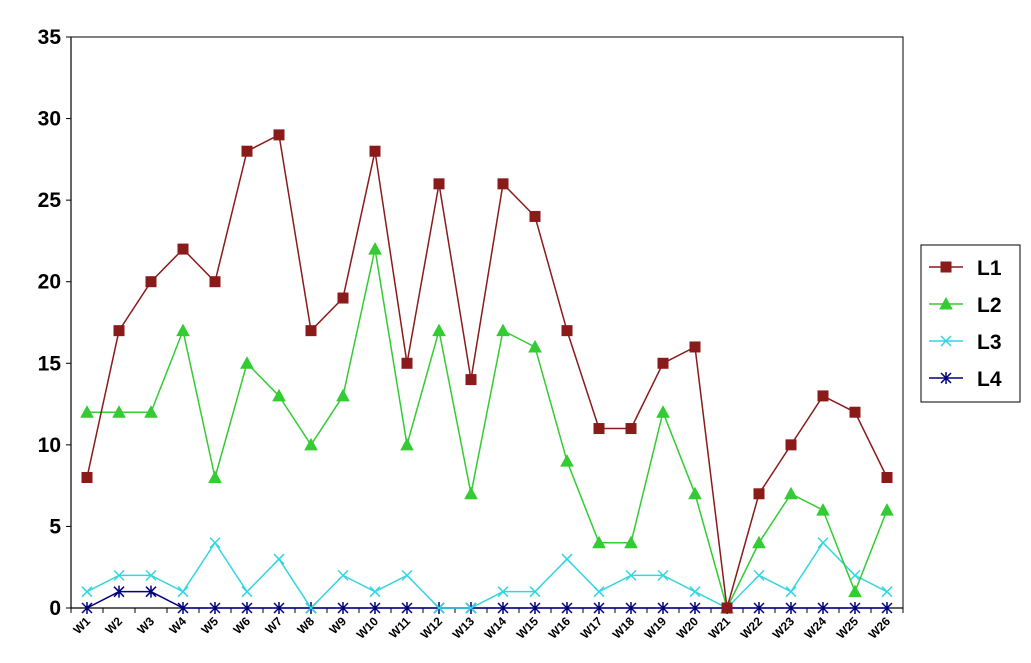 Image resolution: width=1031 pixels, height=663 pixels. Describe the element at coordinates (50, 200) in the screenshot. I see `y-tick-label: 25` at that location.